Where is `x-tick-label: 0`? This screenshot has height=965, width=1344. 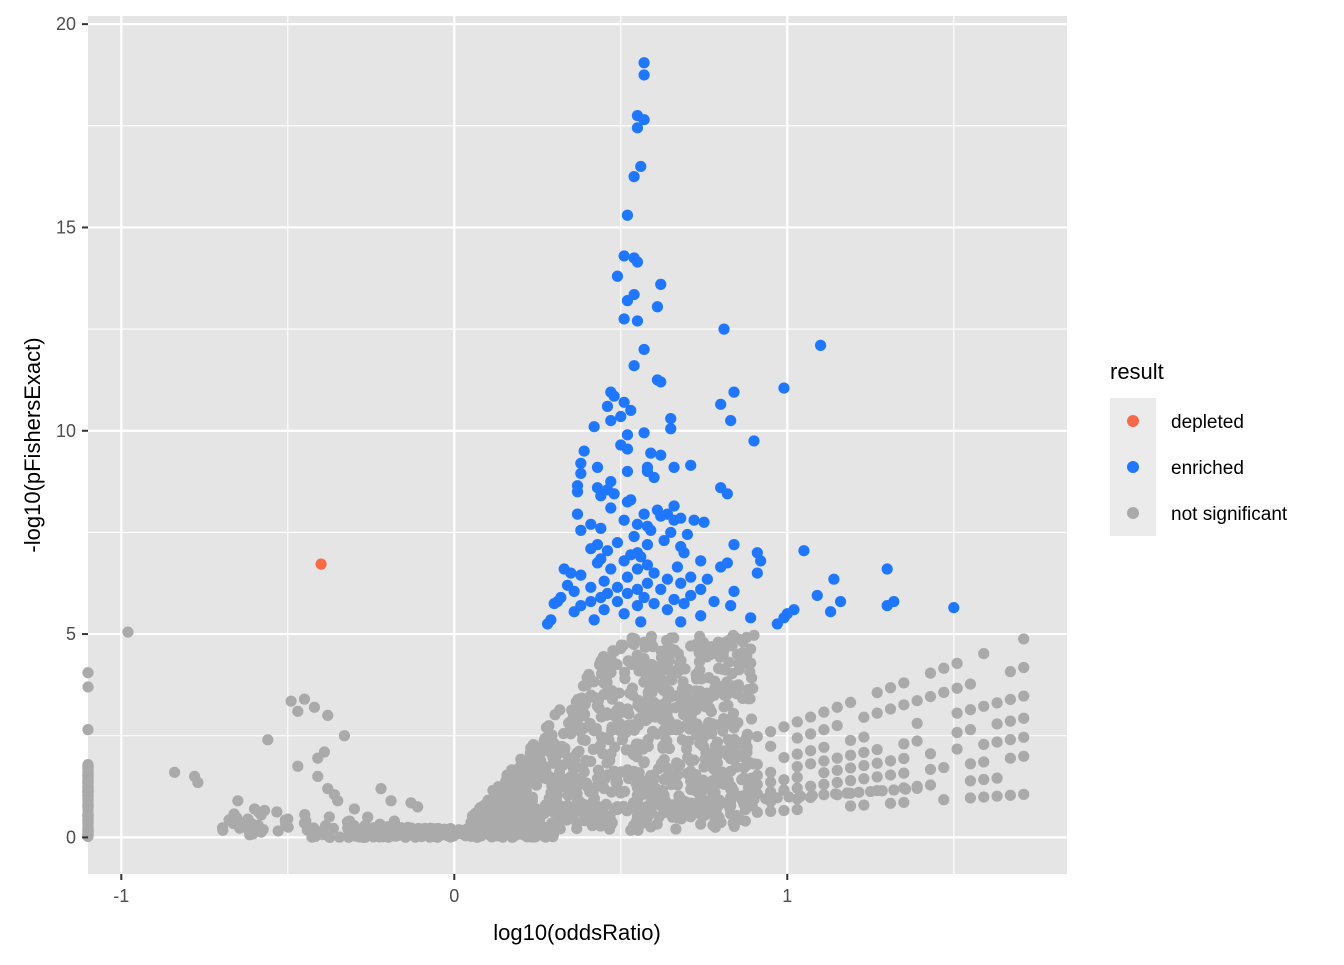 x-tick-label: 0 is located at coordinates (454, 896).